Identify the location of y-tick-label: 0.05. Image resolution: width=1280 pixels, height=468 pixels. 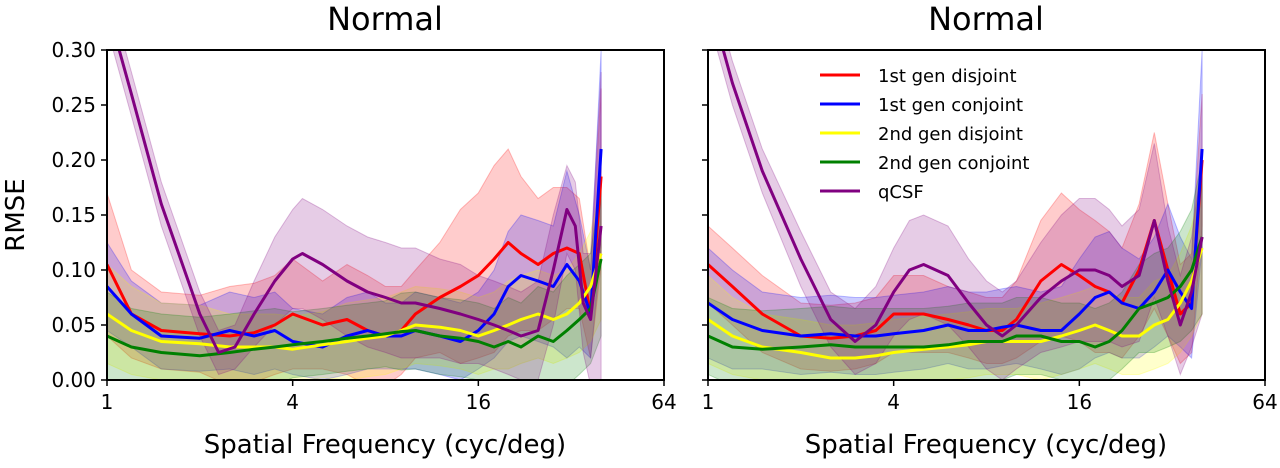
(73, 325).